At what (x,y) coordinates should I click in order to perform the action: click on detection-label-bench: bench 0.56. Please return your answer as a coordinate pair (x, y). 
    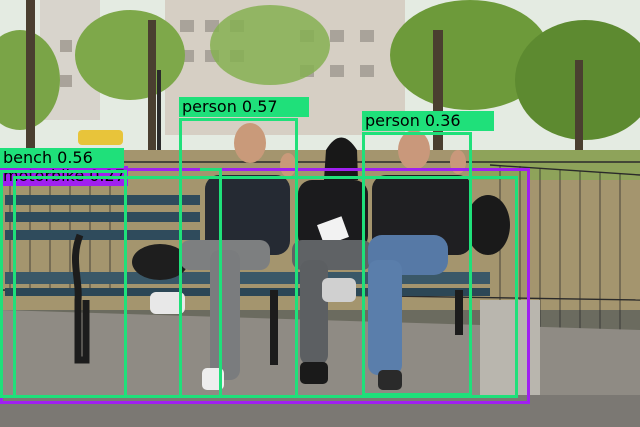
    Looking at the image, I should click on (62, 158).